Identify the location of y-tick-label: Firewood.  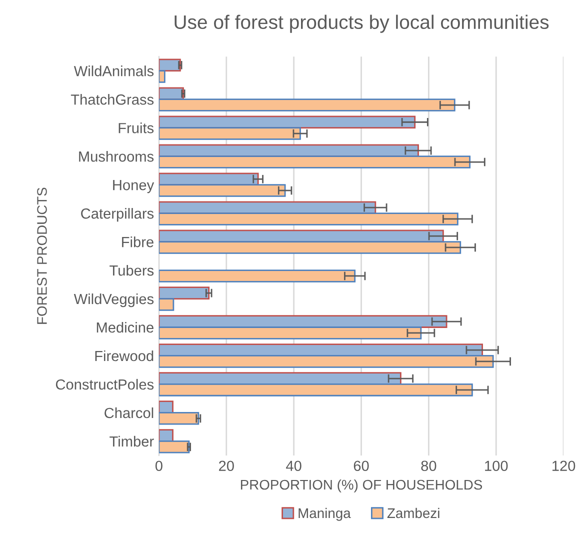
(124, 356).